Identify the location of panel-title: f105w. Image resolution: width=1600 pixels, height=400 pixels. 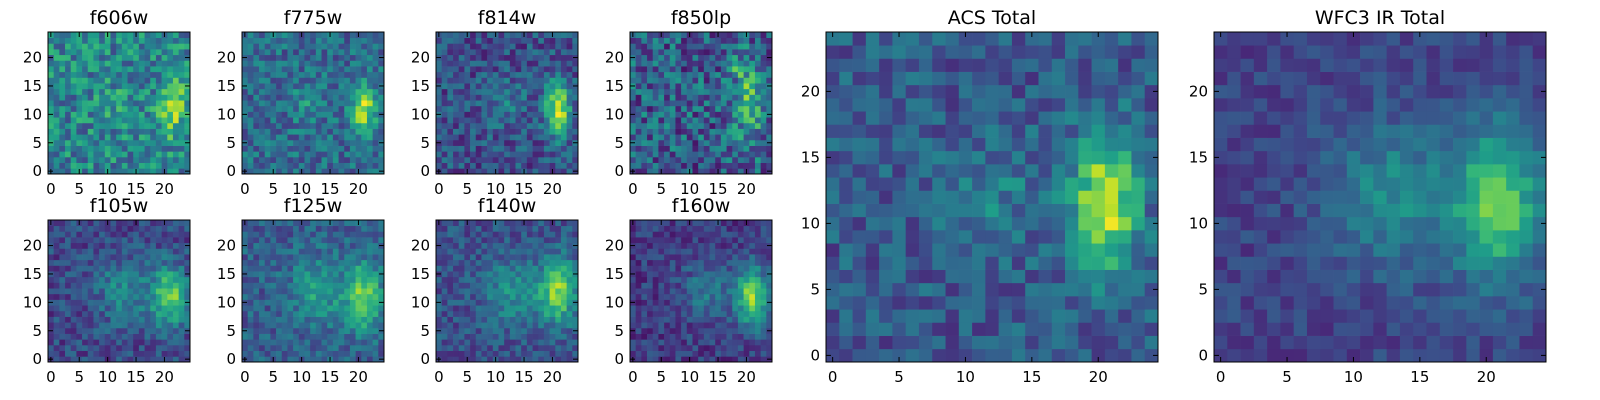
(119, 206).